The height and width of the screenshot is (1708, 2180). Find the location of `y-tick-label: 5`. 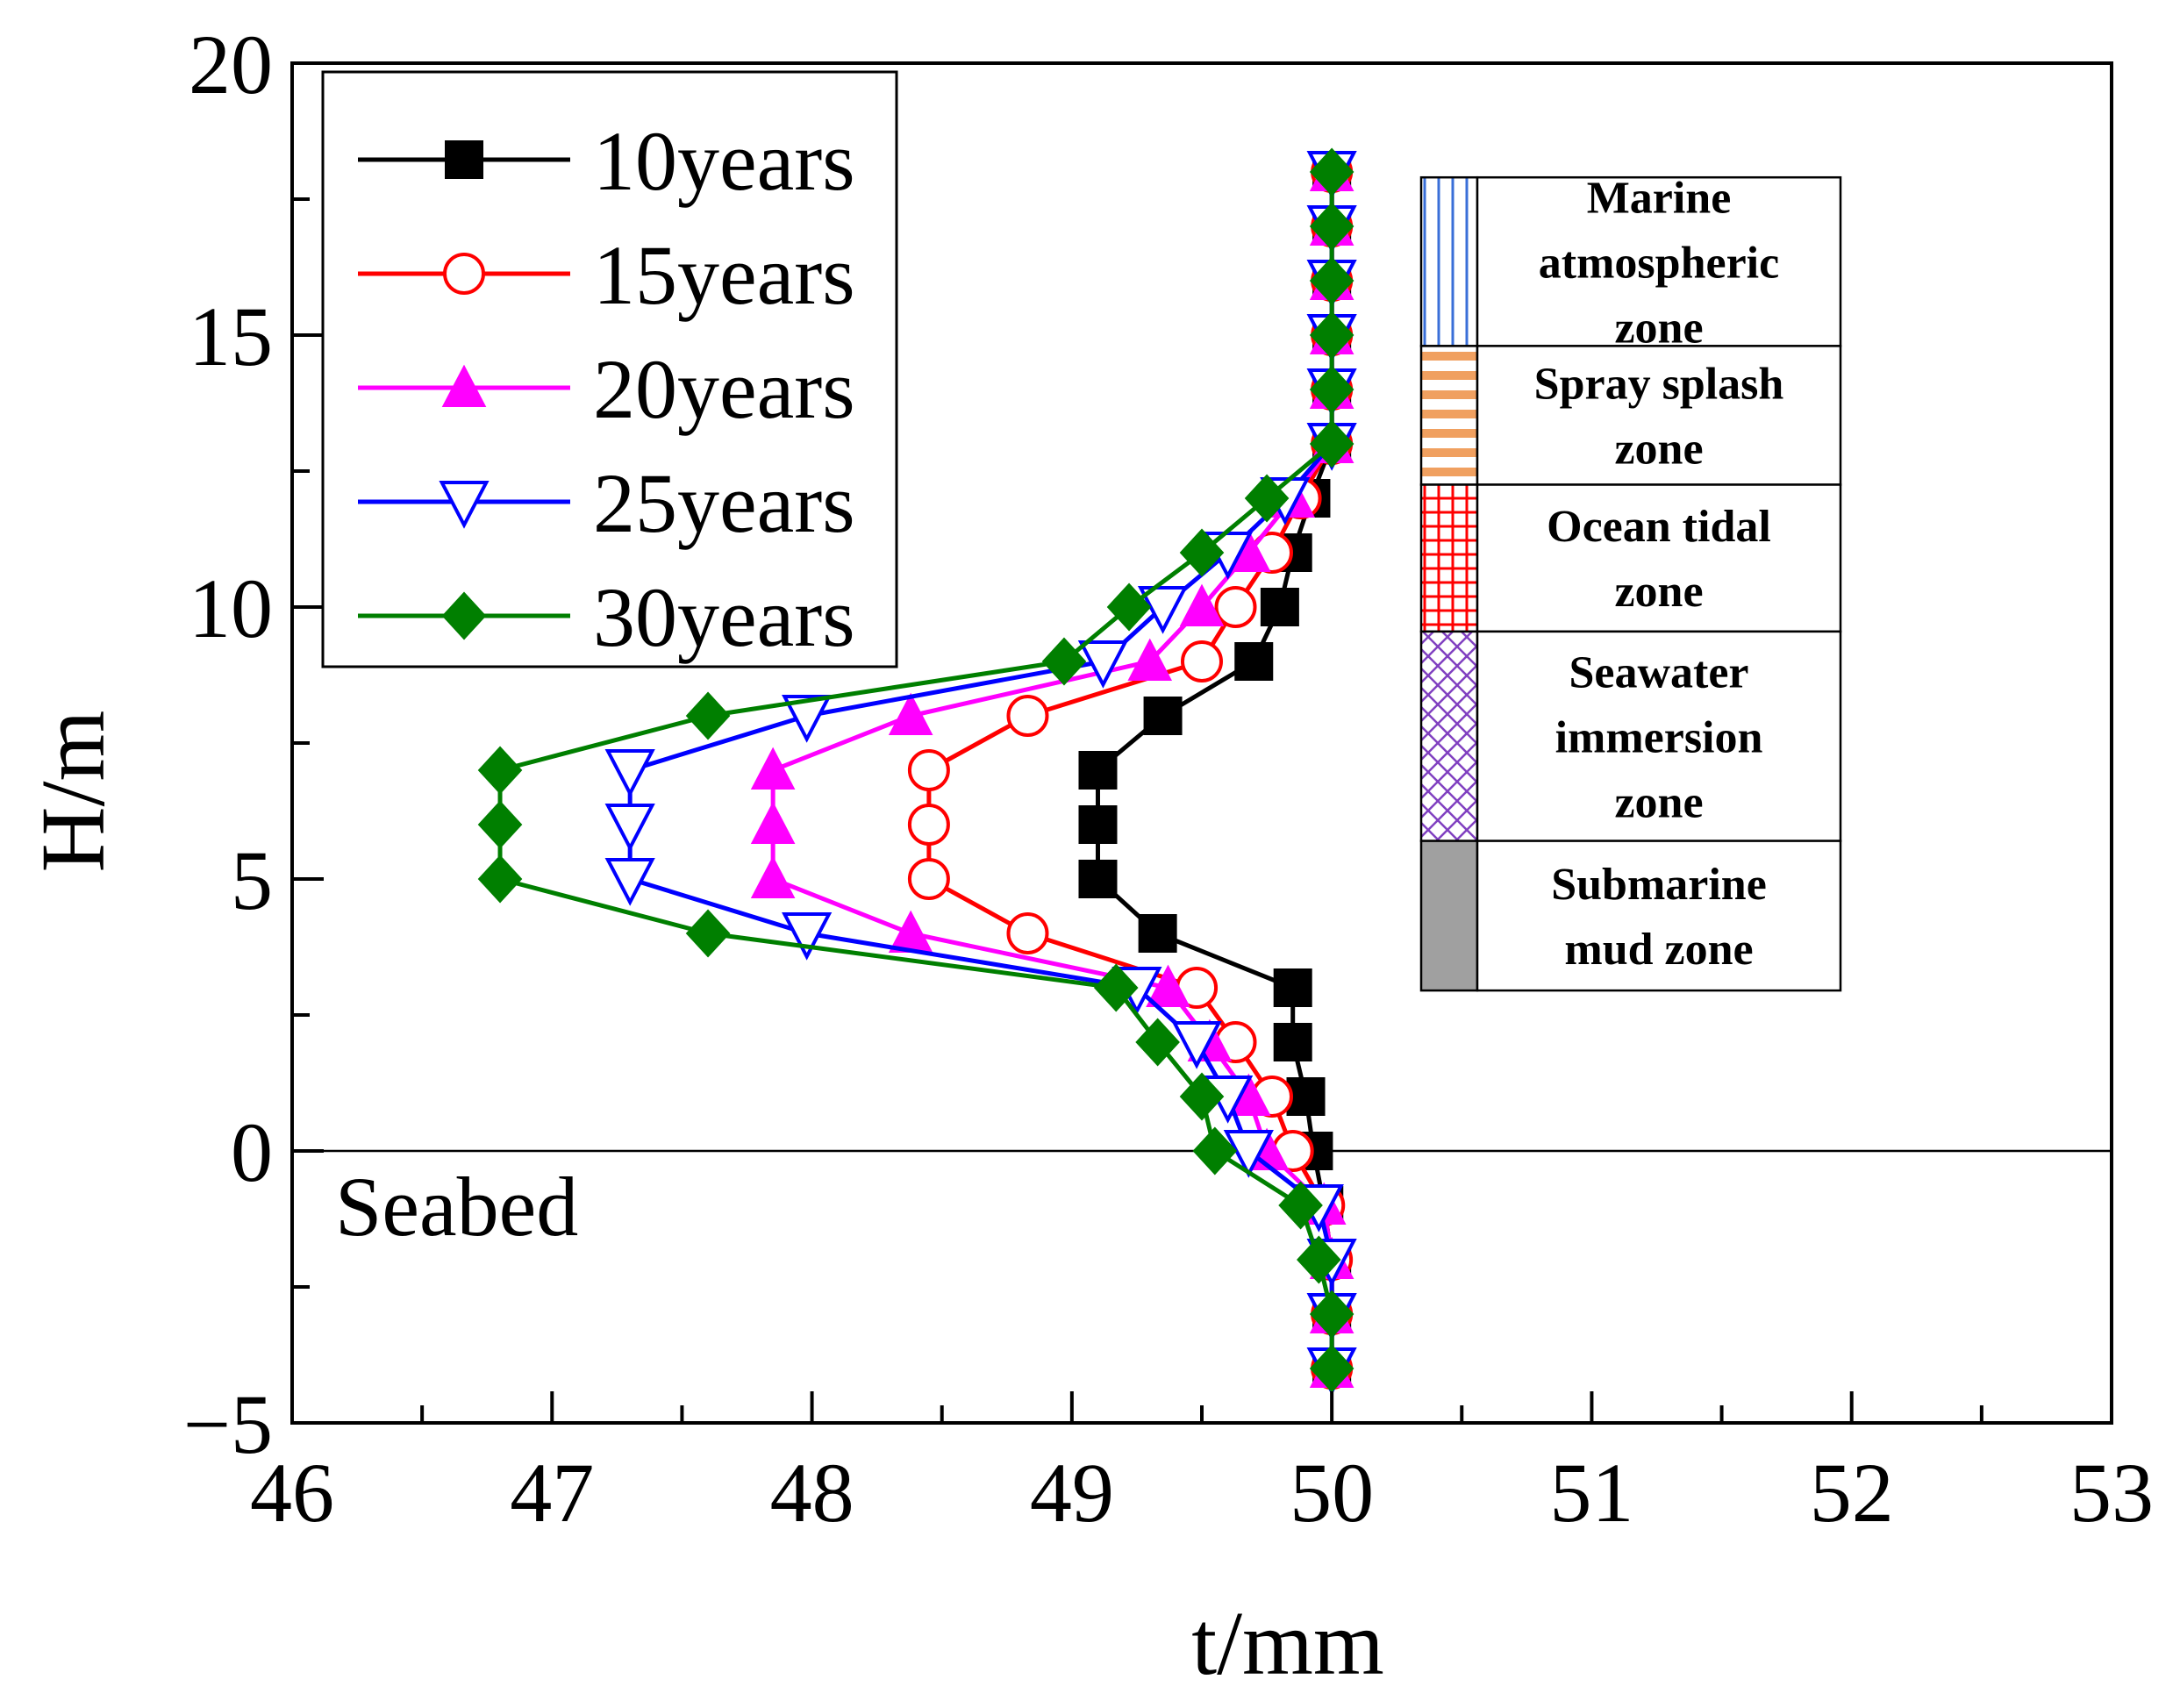

y-tick-label: 5 is located at coordinates (252, 880).